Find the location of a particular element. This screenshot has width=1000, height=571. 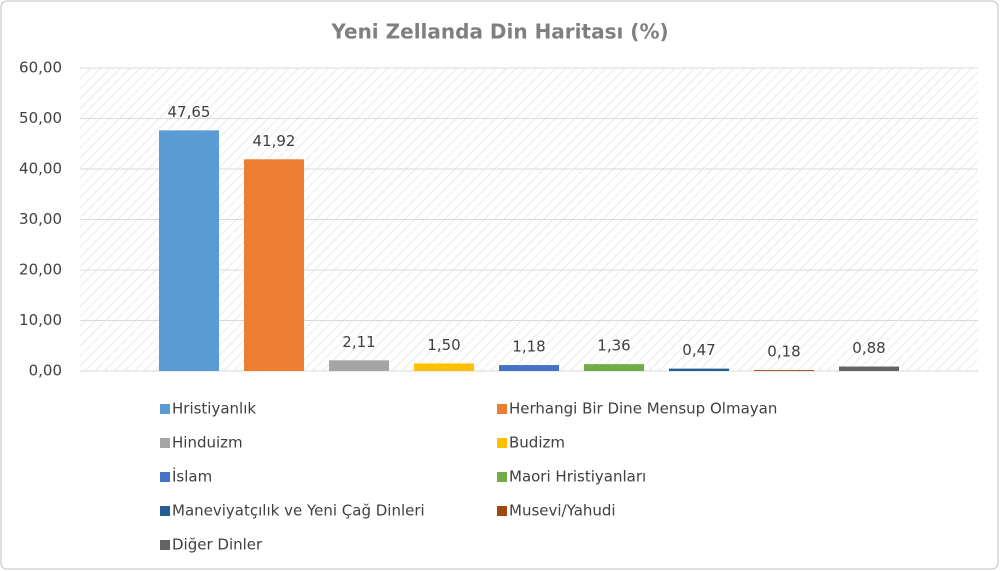

legend-label: Hristiyanlık is located at coordinates (214, 409).